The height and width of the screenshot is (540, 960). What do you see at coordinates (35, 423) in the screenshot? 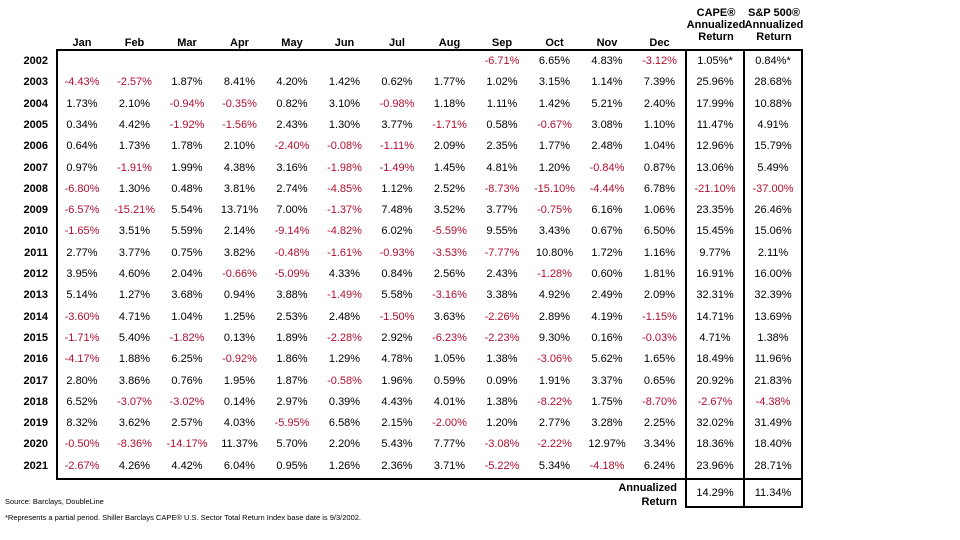
I see `row-year-label: 2019` at bounding box center [35, 423].